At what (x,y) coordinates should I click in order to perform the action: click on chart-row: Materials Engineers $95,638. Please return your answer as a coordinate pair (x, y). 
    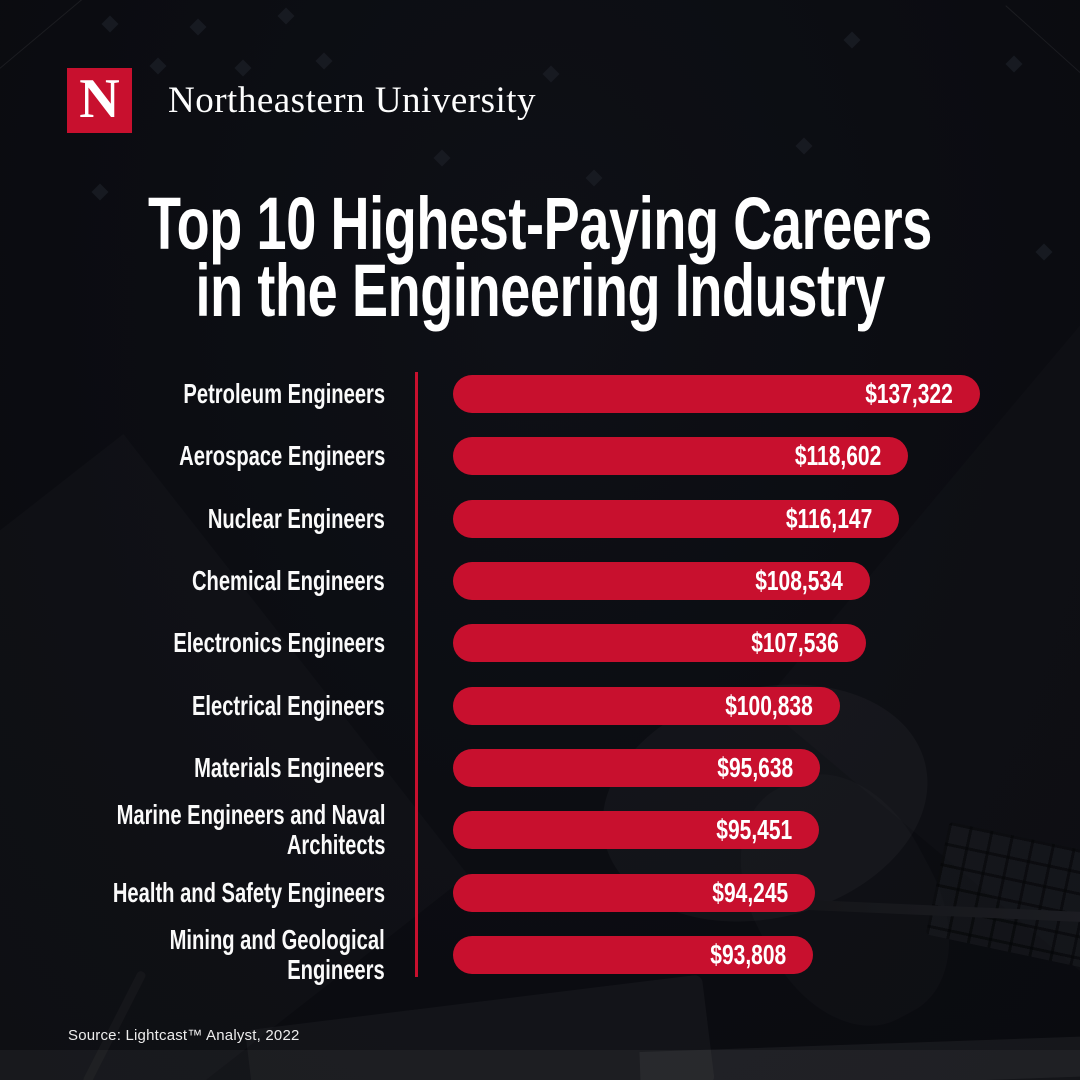
    Looking at the image, I should click on (540, 767).